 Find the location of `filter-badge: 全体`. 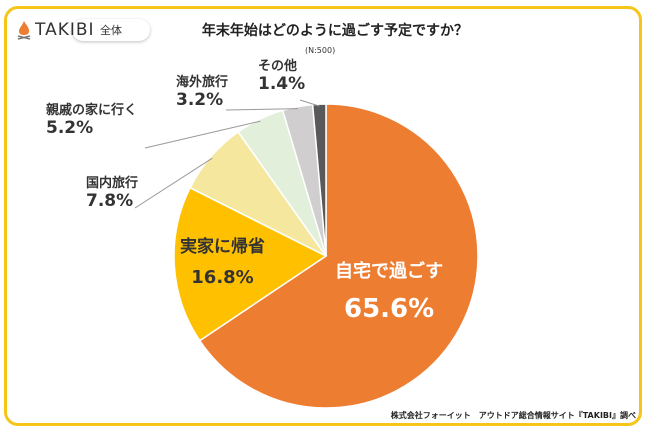

filter-badge: 全体 is located at coordinates (111, 30).